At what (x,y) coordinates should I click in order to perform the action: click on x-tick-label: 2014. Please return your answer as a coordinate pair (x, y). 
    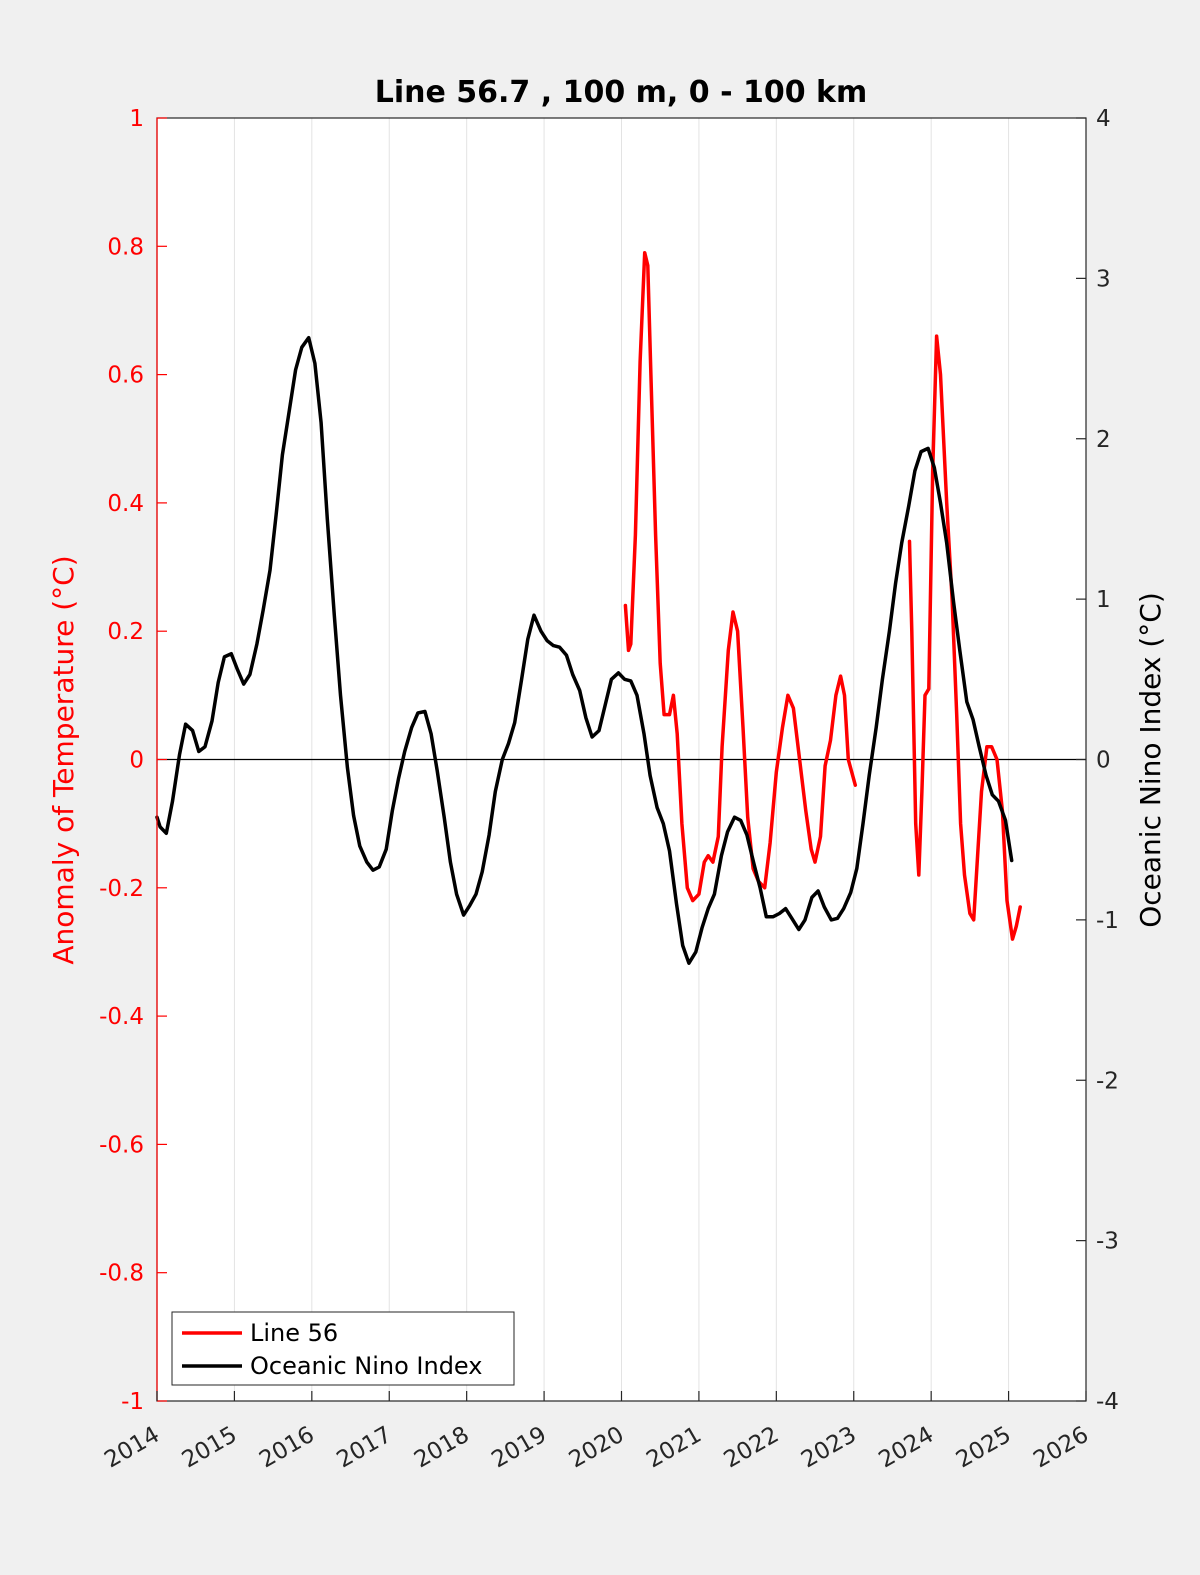
    Looking at the image, I should click on (132, 1448).